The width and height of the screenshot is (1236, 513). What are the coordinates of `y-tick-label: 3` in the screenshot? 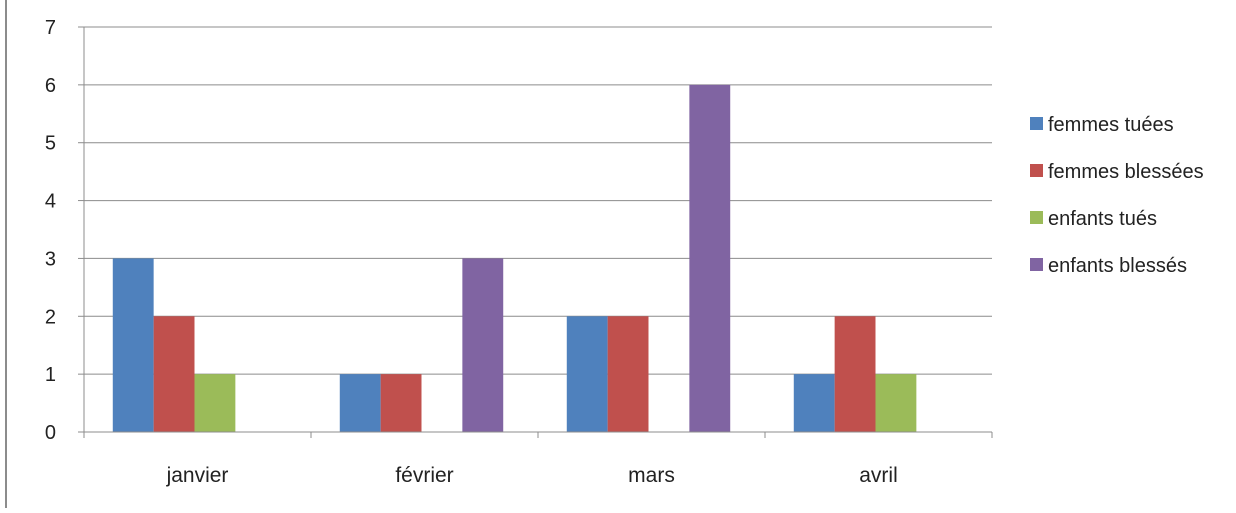 It's located at (50, 259).